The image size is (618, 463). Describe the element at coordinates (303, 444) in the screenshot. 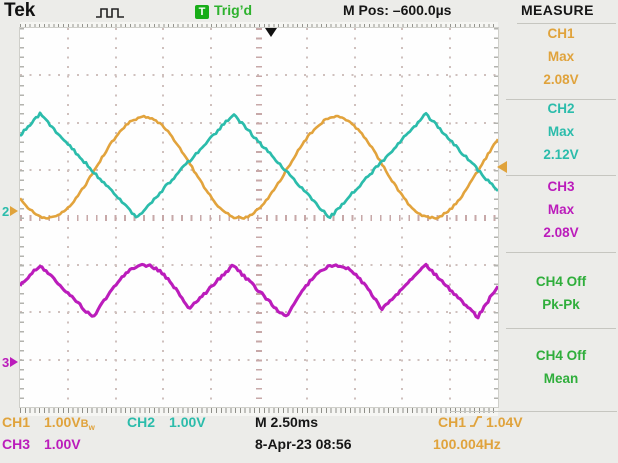

I see `datetime-readout: 8-Apr-23 08:56` at that location.